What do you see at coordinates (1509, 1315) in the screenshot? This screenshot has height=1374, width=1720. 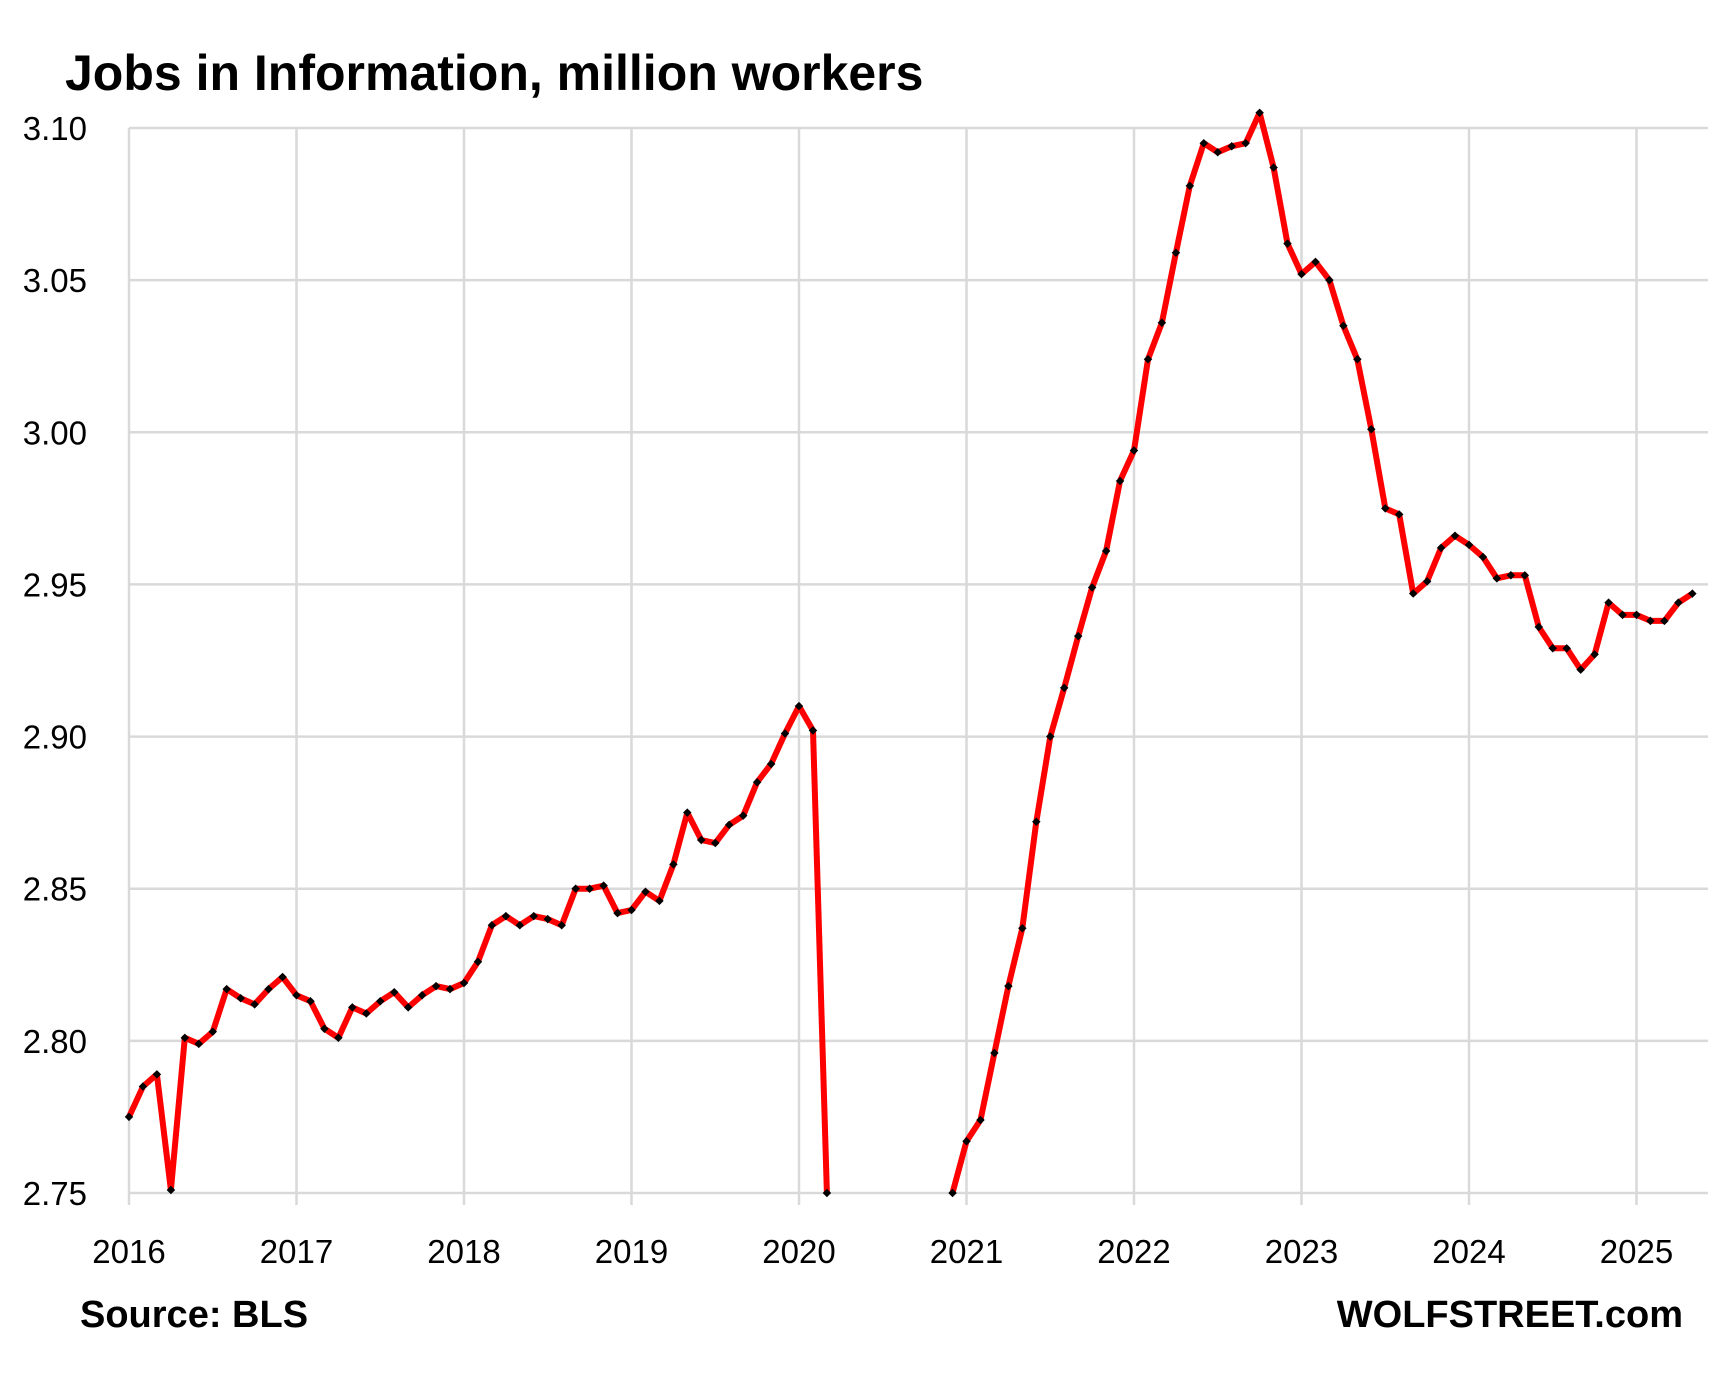 I see `brand-label: WOLFSTREET.com` at bounding box center [1509, 1315].